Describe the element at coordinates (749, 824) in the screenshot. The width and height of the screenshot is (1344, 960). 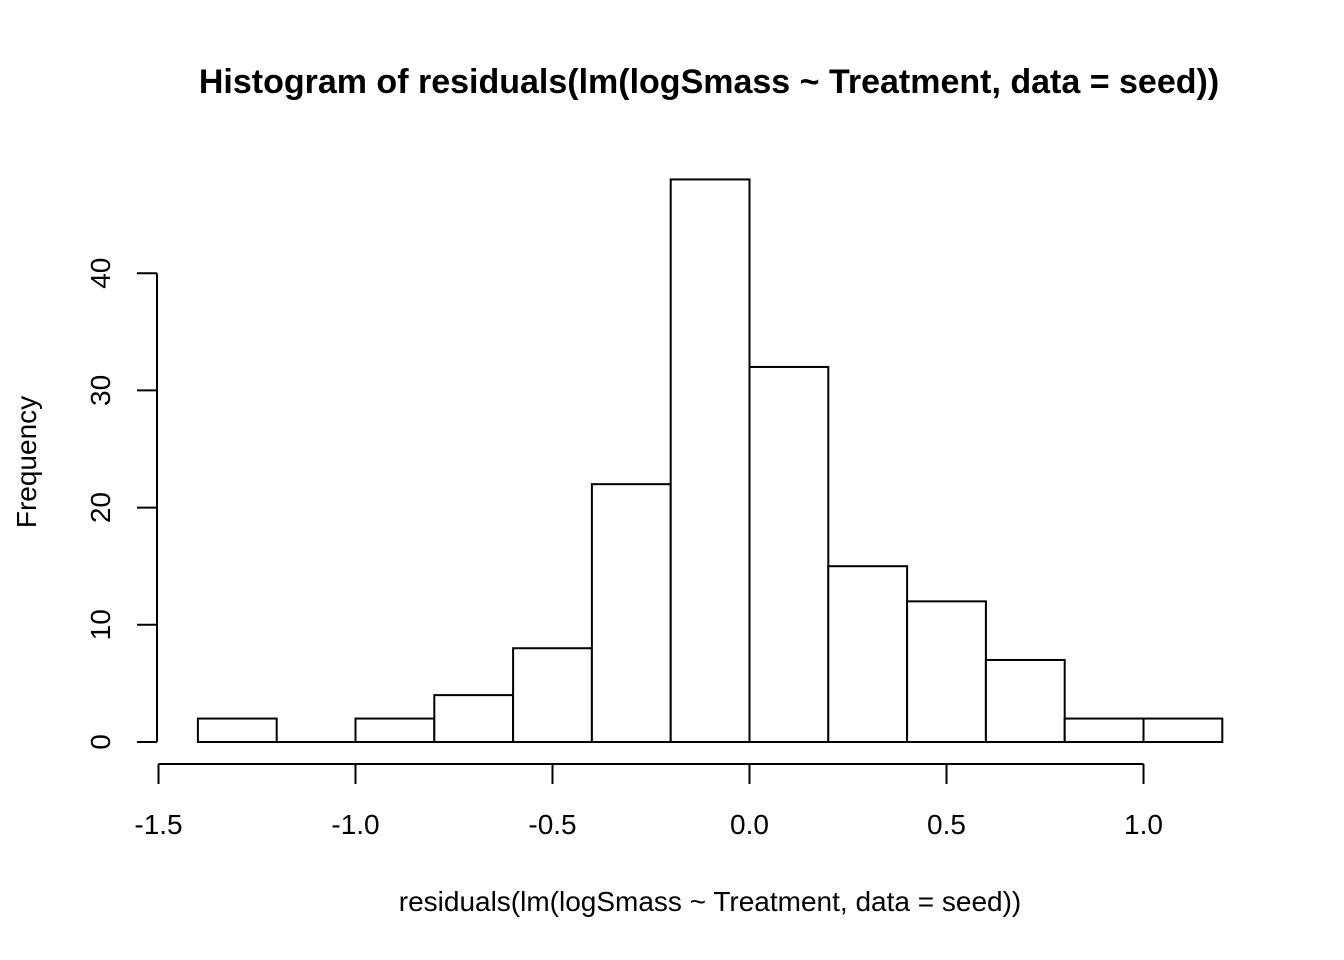
I see `x-tick-label: 0.0` at that location.